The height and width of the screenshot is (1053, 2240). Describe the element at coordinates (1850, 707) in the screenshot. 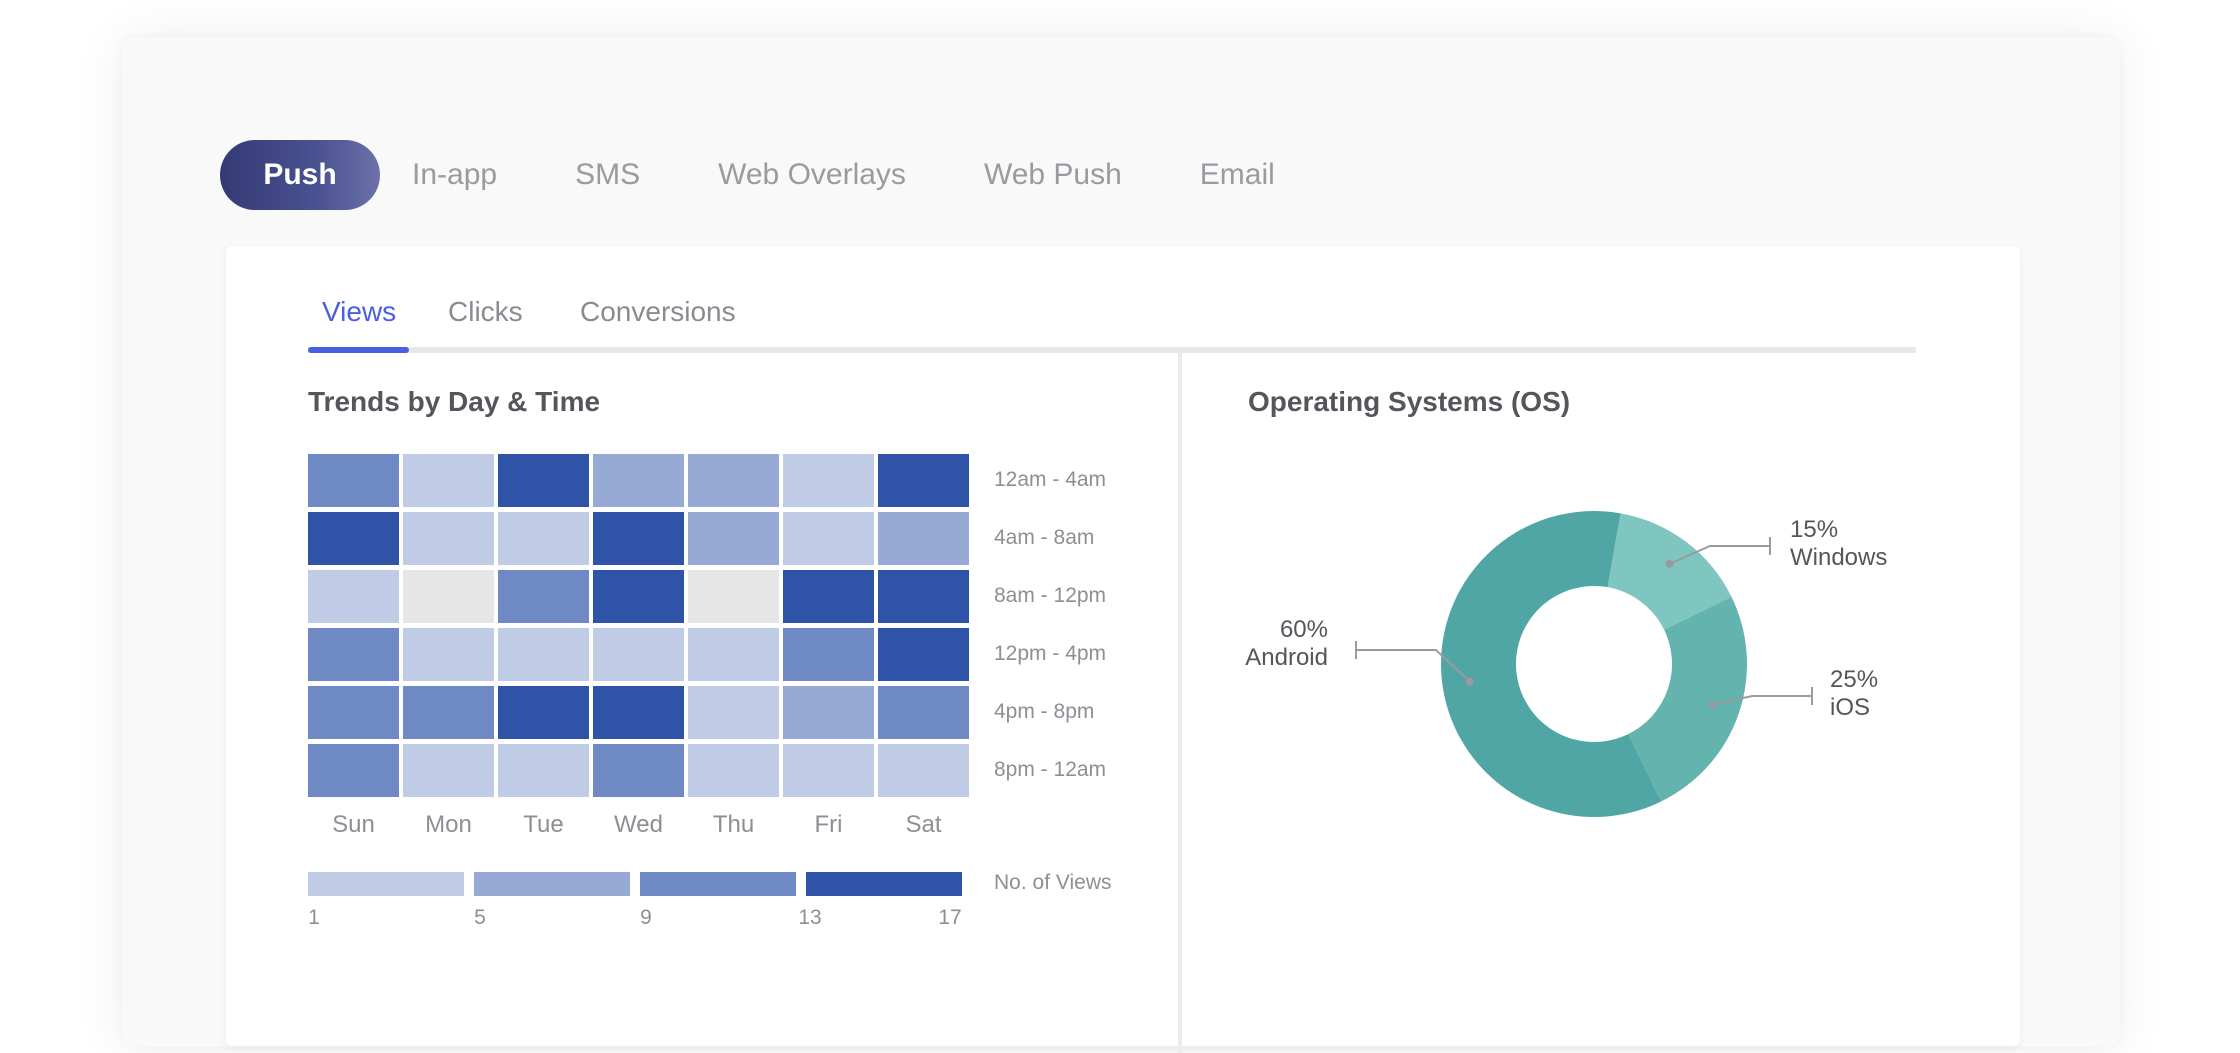

I see `ios-name: iOS` at that location.